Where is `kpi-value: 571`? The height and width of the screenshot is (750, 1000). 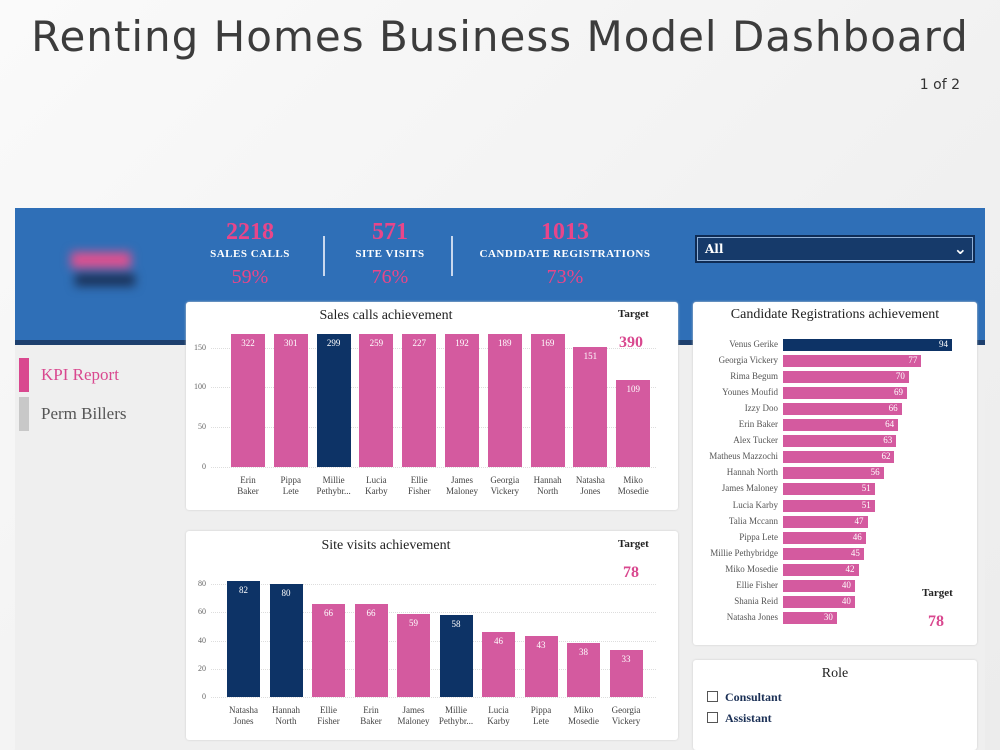 kpi-value: 571 is located at coordinates (390, 232).